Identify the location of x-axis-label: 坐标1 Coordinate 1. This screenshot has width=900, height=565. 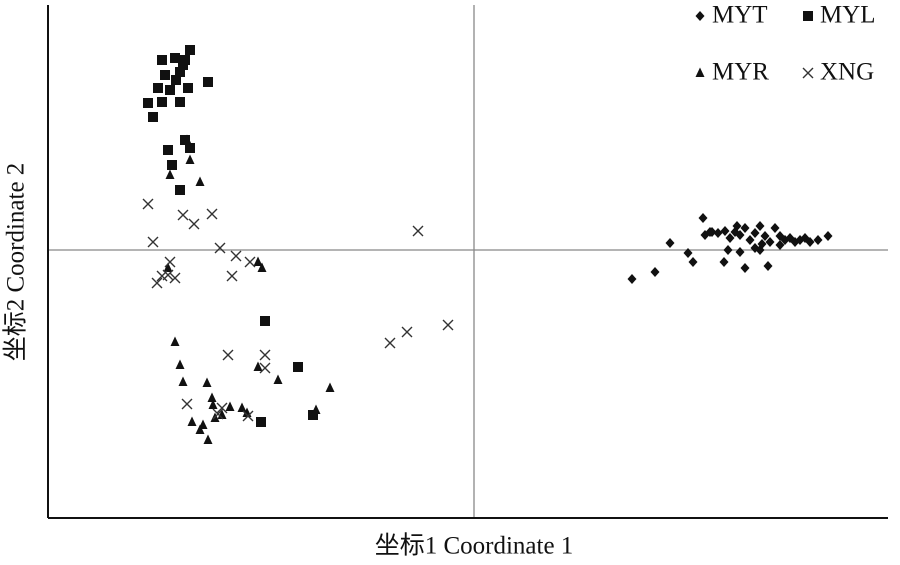
(474, 546).